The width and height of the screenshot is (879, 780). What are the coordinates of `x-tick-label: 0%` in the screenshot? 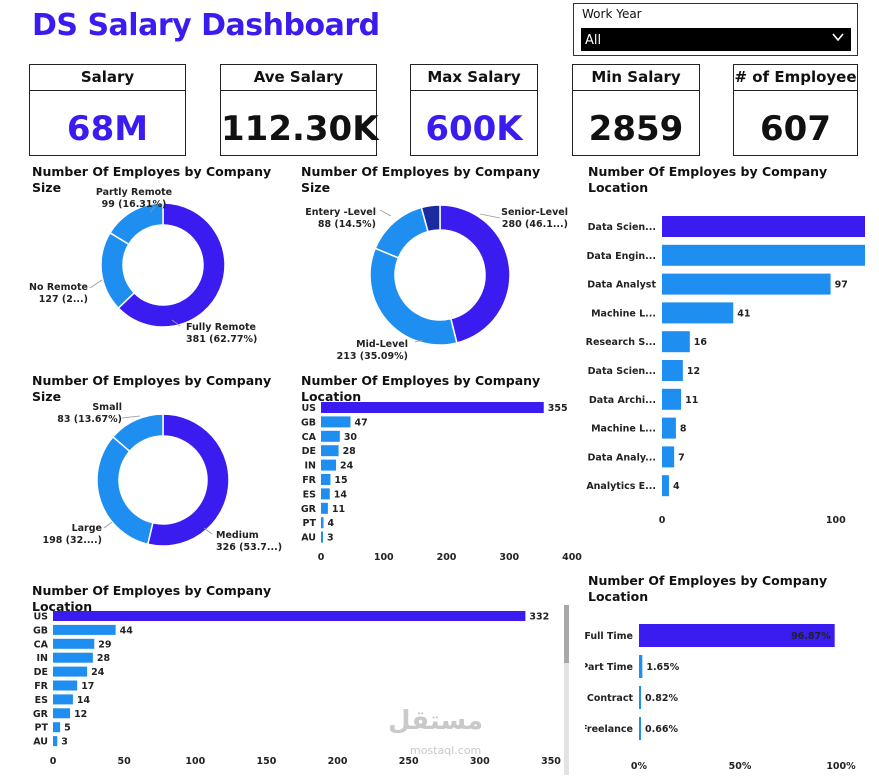 It's located at (639, 766).